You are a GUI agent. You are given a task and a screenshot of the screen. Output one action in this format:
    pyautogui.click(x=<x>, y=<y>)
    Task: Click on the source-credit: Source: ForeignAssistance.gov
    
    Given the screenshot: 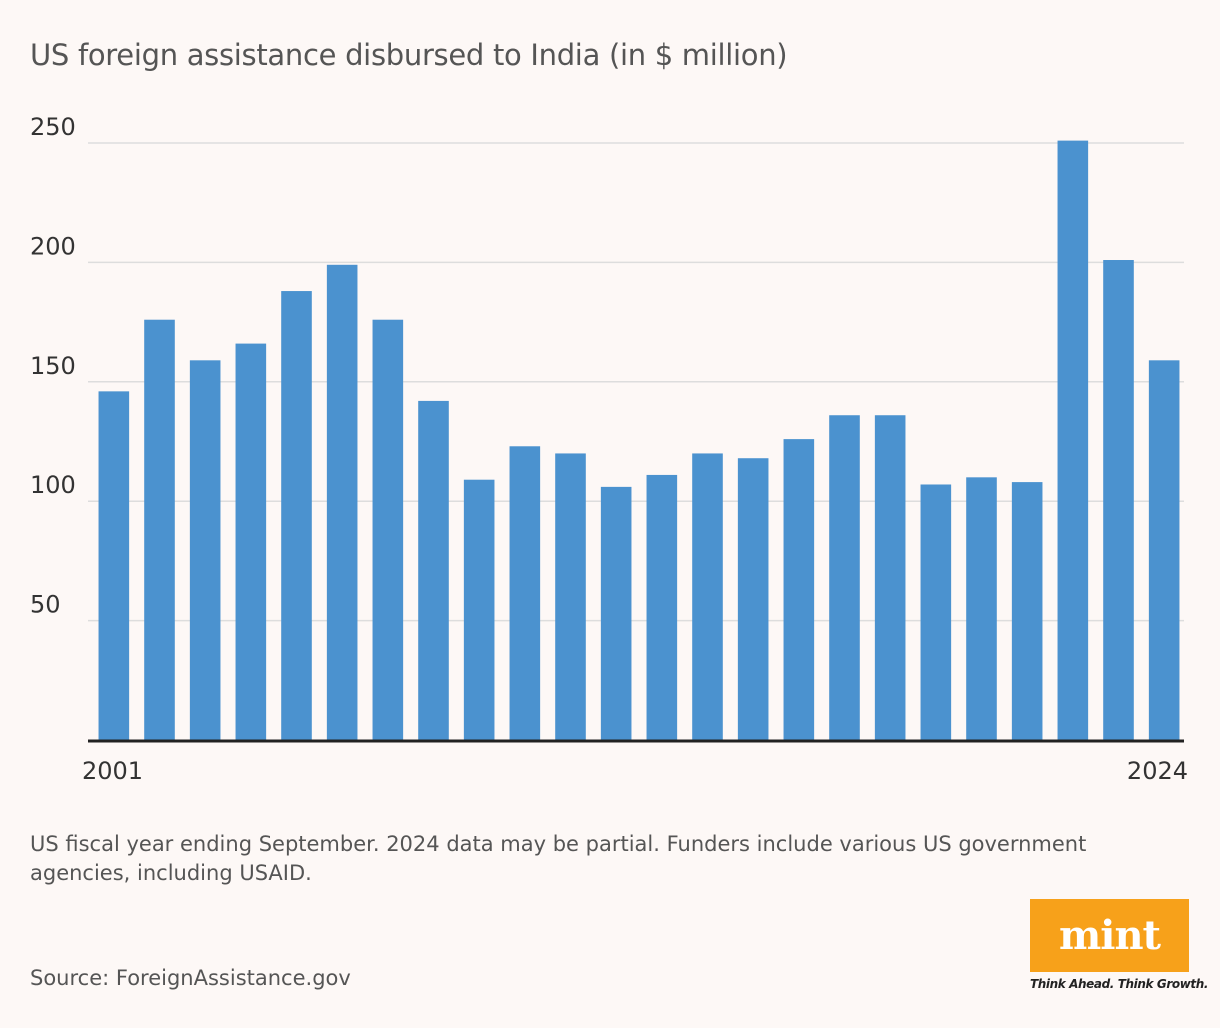 What is the action you would take?
    pyautogui.click(x=190, y=978)
    